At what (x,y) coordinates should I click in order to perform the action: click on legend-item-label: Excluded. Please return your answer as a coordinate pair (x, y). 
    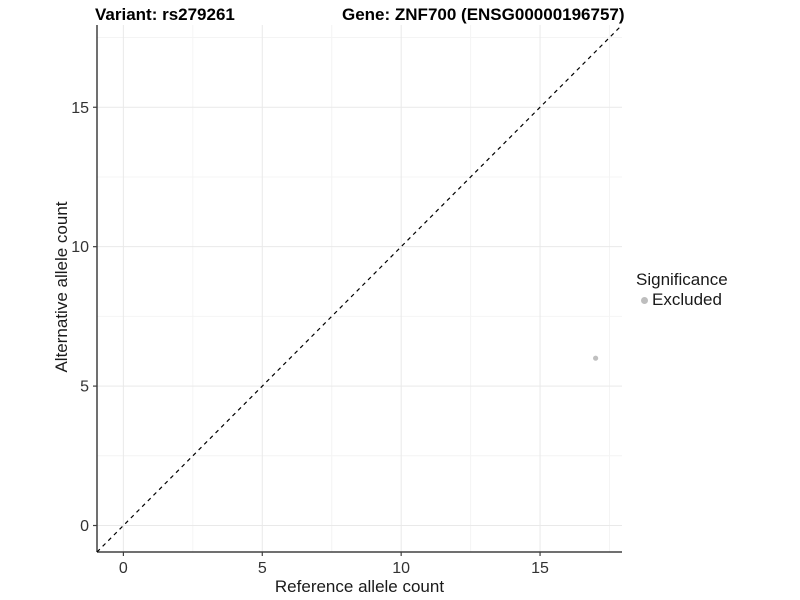
    Looking at the image, I should click on (687, 299).